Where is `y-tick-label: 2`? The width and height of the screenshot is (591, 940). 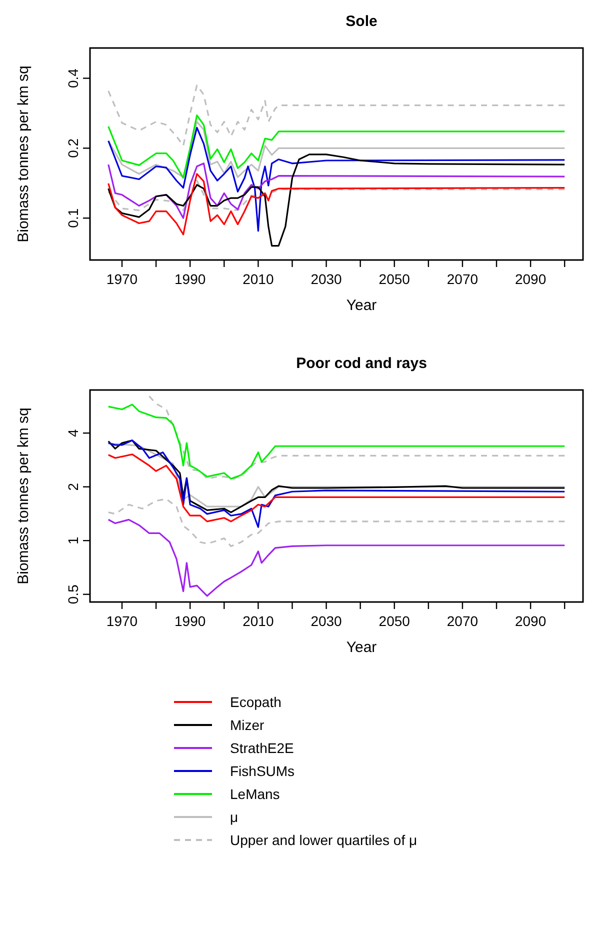
y-tick-label: 2 is located at coordinates (73, 486).